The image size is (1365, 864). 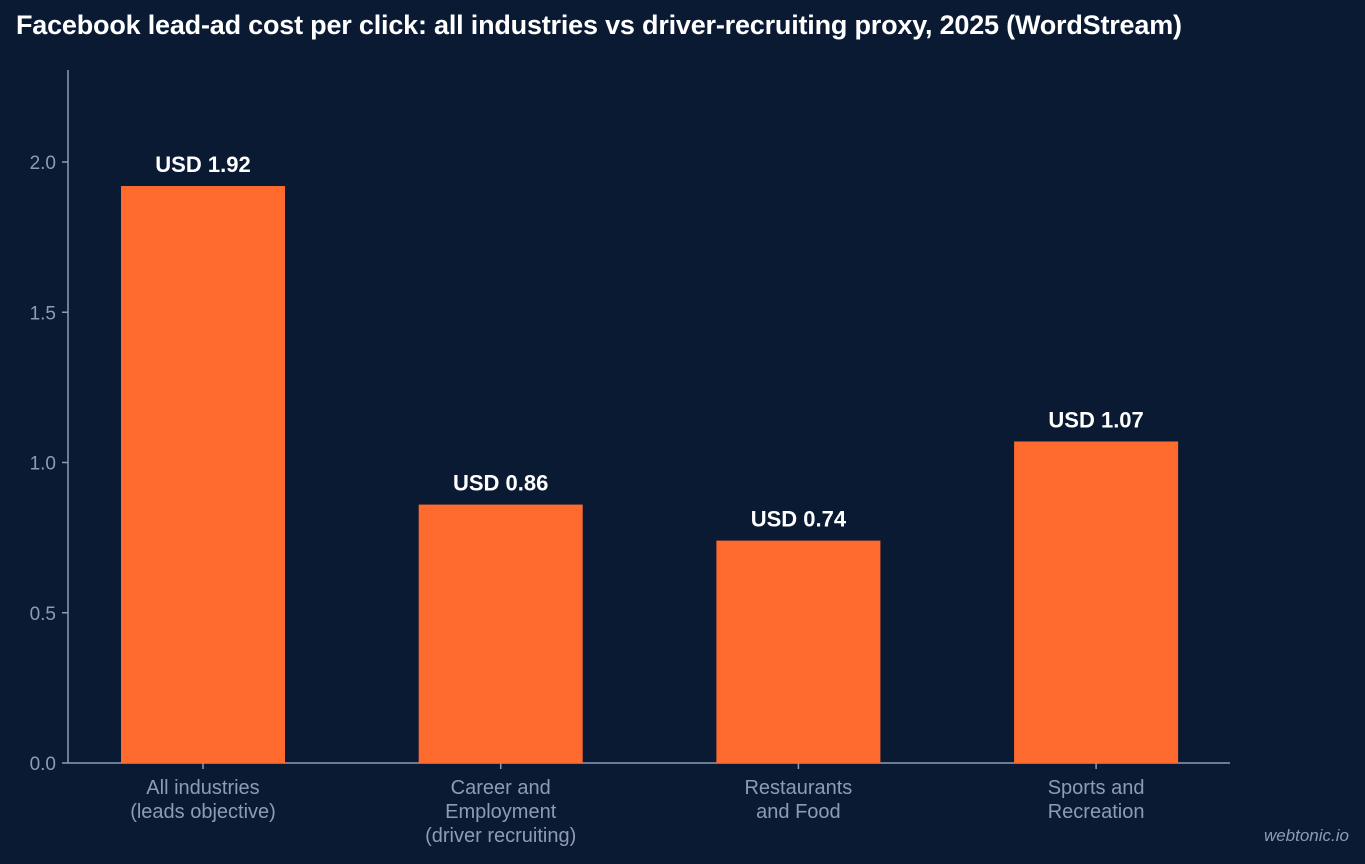 I want to click on y-tick-label: 1.0, so click(x=43, y=464).